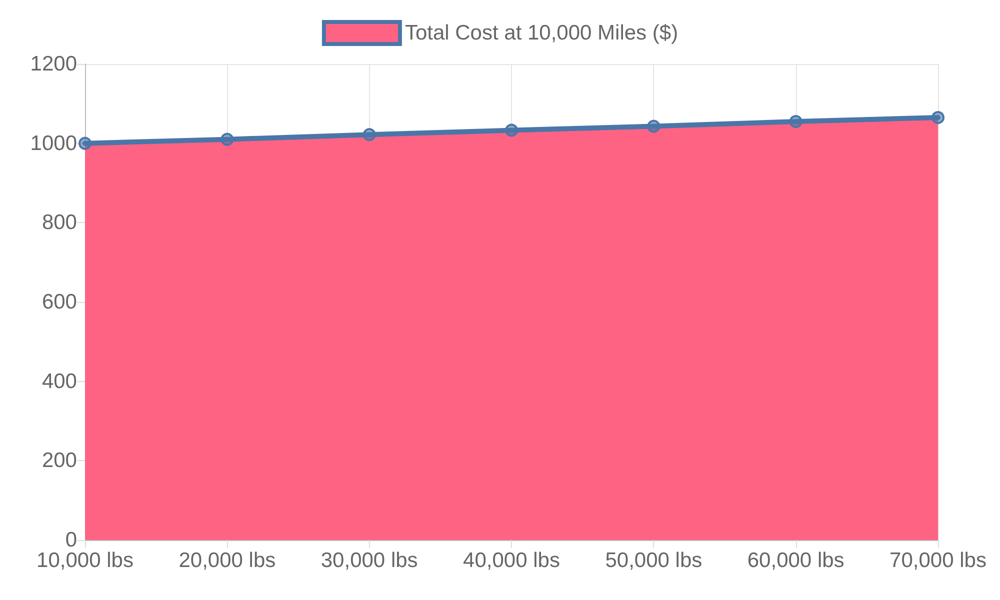 Image resolution: width=1000 pixels, height=600 pixels. What do you see at coordinates (59, 460) in the screenshot?
I see `y-tick-label: 200` at bounding box center [59, 460].